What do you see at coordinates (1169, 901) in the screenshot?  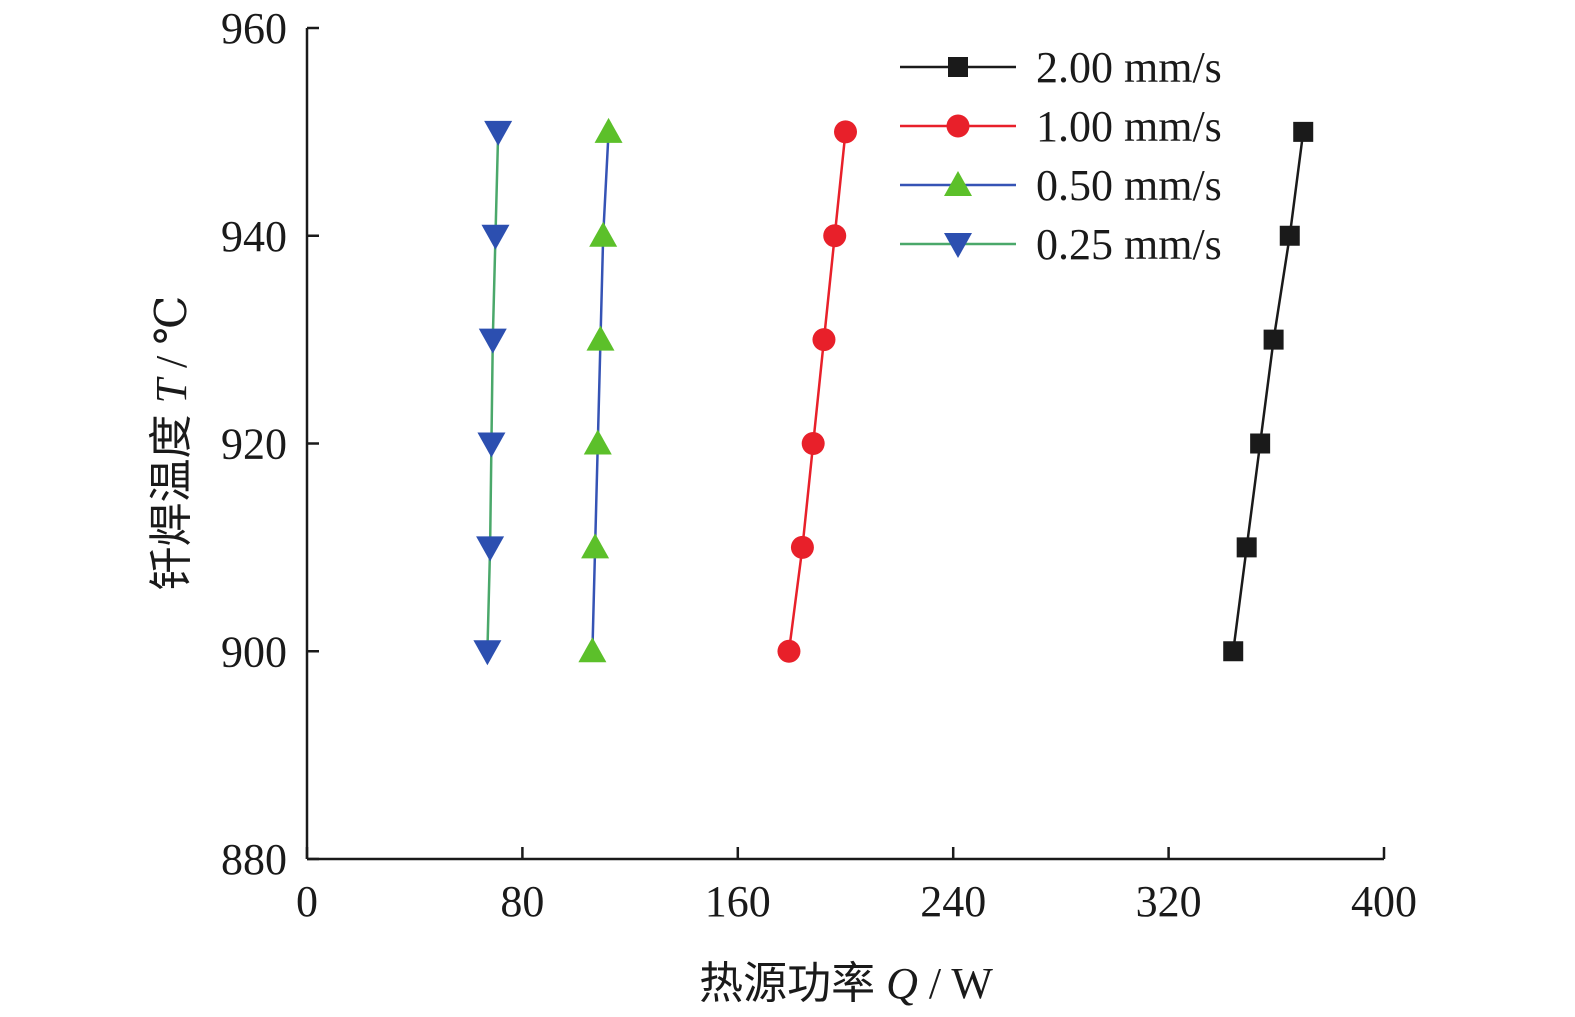 I see `x-tick-label: 320` at bounding box center [1169, 901].